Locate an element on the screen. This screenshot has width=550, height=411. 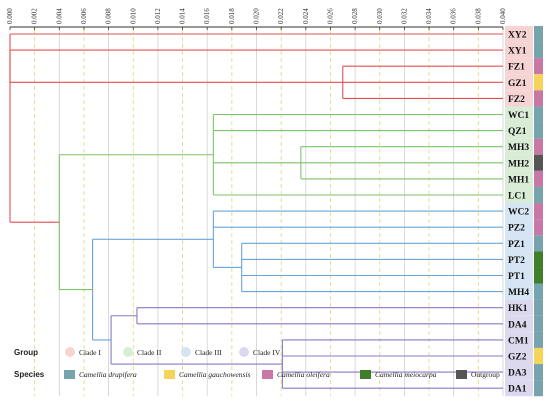
species-bar is located at coordinates (538, 211).